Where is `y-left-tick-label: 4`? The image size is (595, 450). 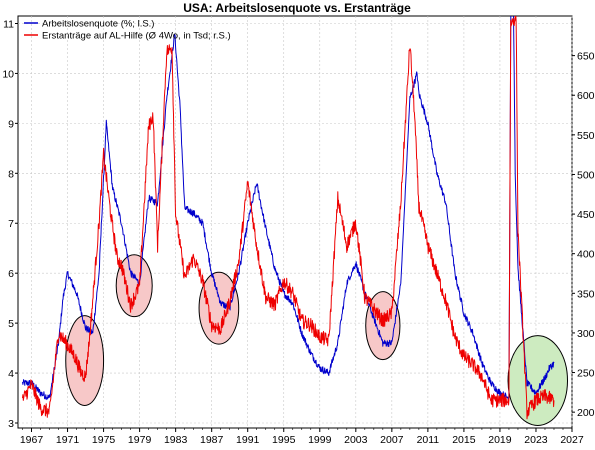
y-left-tick-label: 4 is located at coordinates (11, 374).